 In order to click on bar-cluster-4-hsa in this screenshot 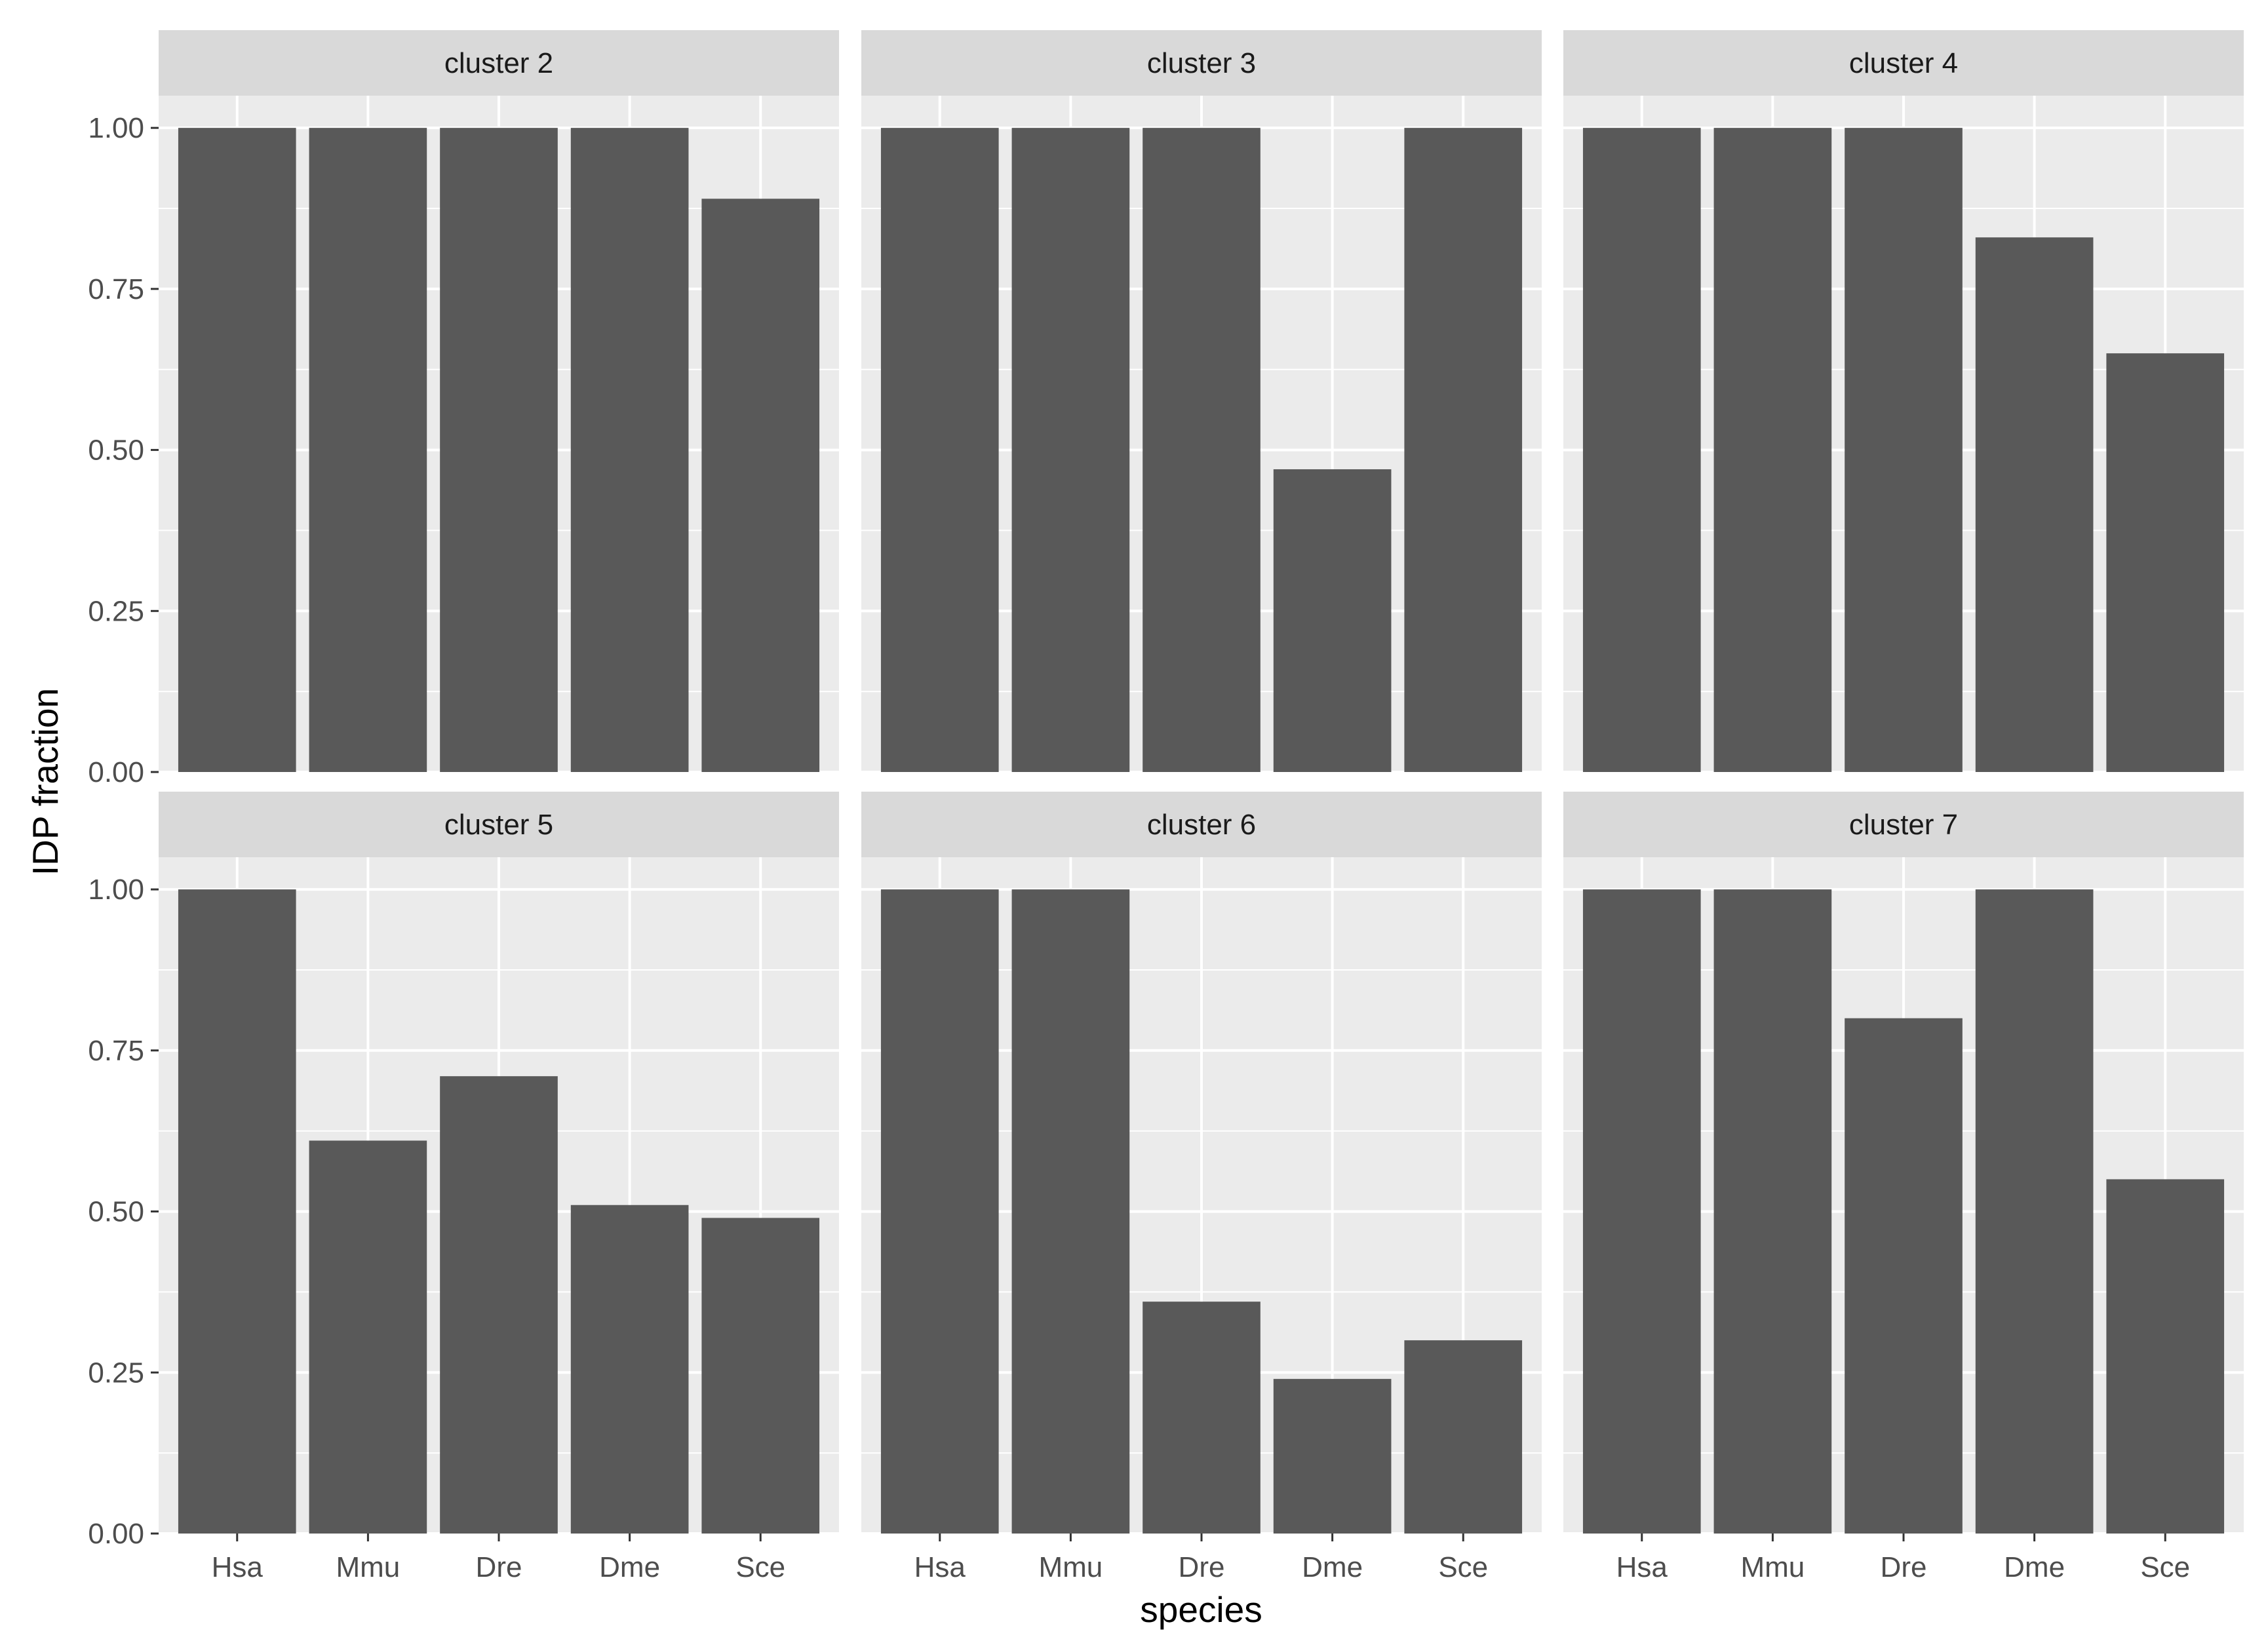, I will do `click(1641, 450)`.